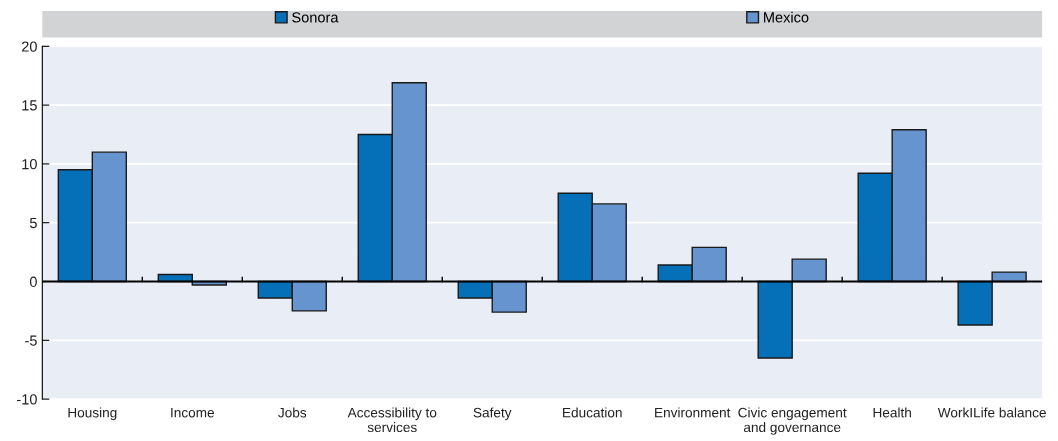  What do you see at coordinates (33, 281) in the screenshot?
I see `y-tick-label: 0` at bounding box center [33, 281].